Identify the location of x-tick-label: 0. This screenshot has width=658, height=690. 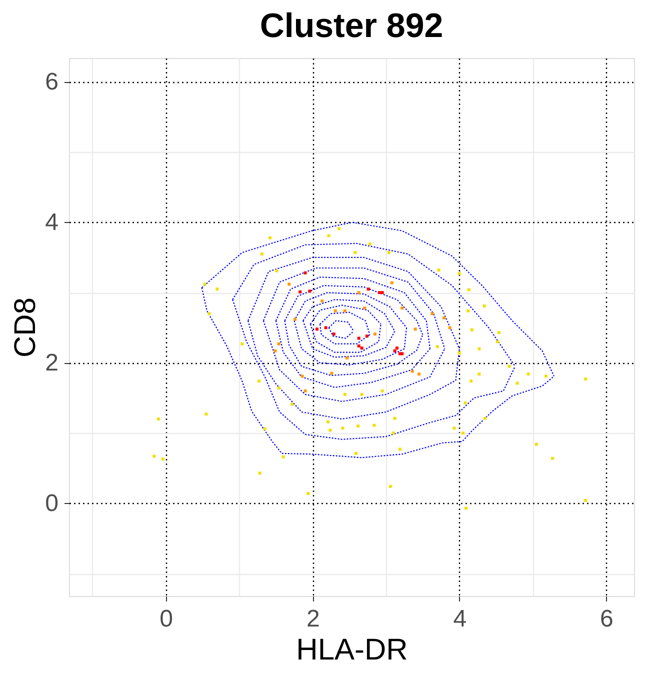
(167, 619).